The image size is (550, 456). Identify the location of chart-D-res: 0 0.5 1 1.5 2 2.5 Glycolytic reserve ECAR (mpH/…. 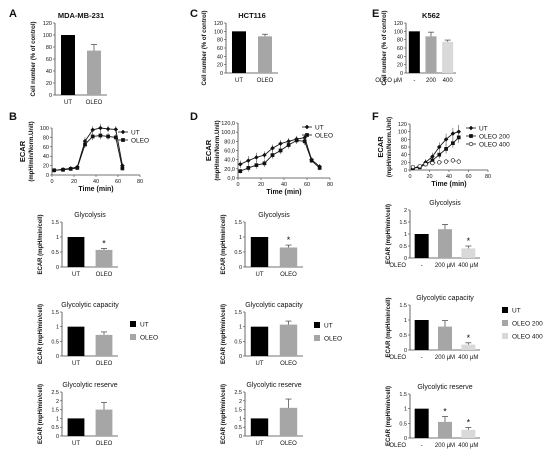
(262, 414).